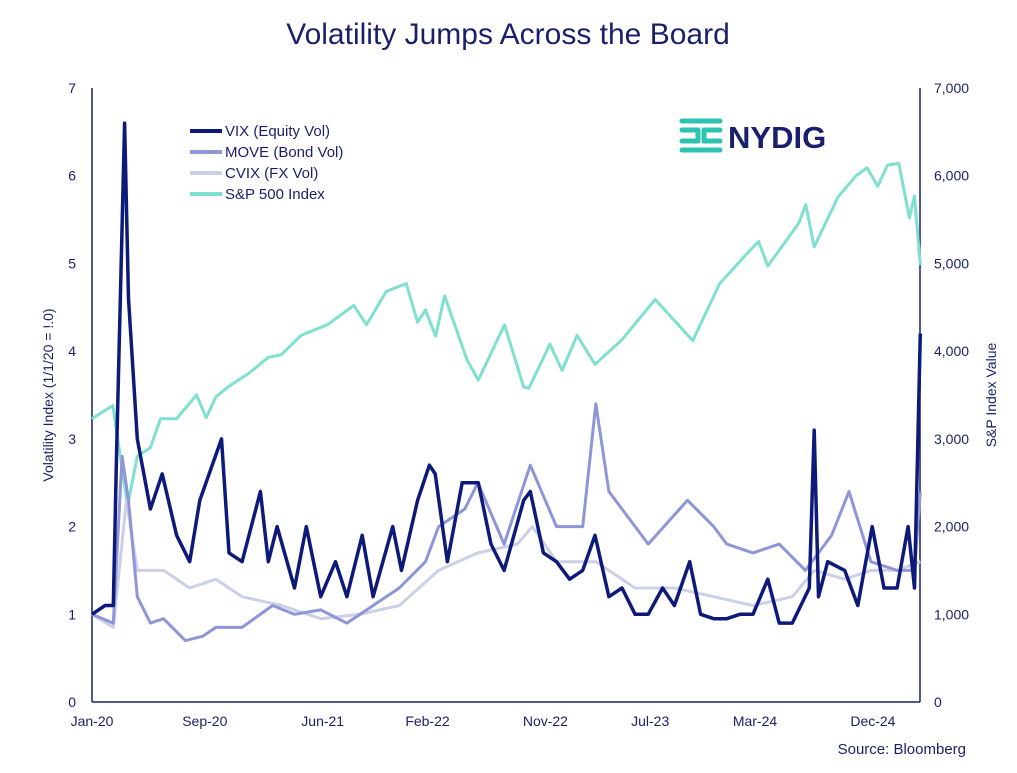 This screenshot has height=773, width=1017. I want to click on chart-title: Volatility Jumps Across the Board, so click(508, 34).